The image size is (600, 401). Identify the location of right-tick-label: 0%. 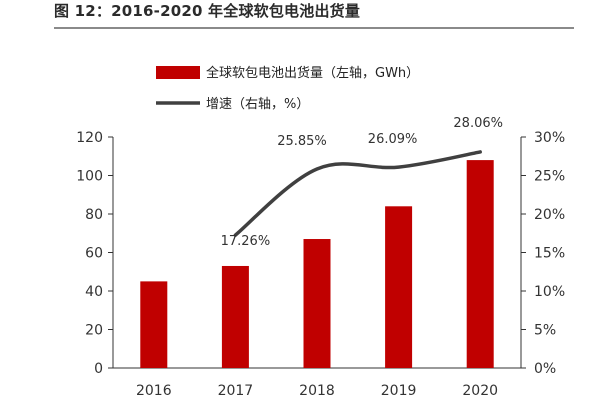
(545, 369).